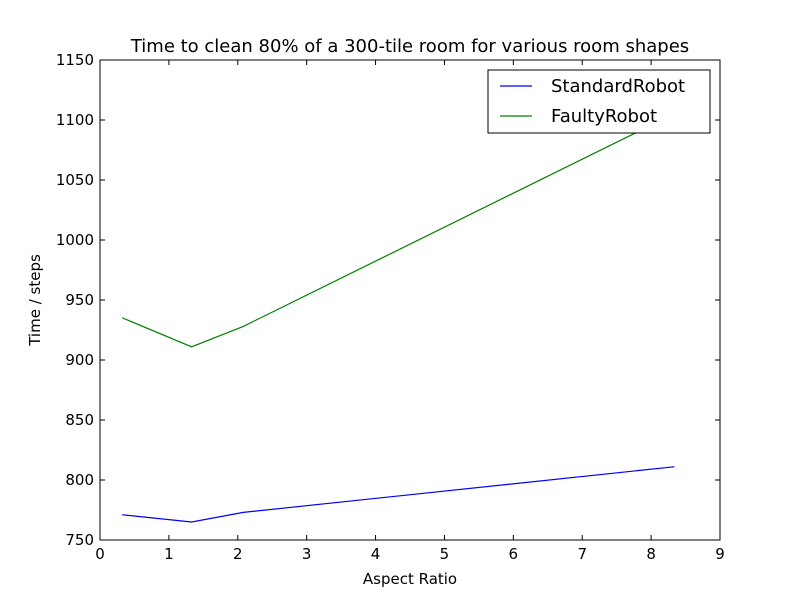 The width and height of the screenshot is (800, 600). I want to click on x-tick-label: 0, so click(100, 554).